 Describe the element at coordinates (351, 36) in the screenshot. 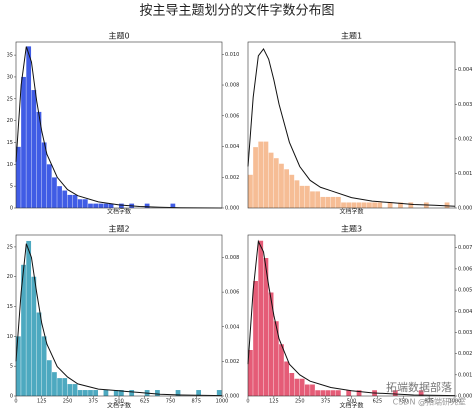

I see `subplot-title: 主题1` at that location.